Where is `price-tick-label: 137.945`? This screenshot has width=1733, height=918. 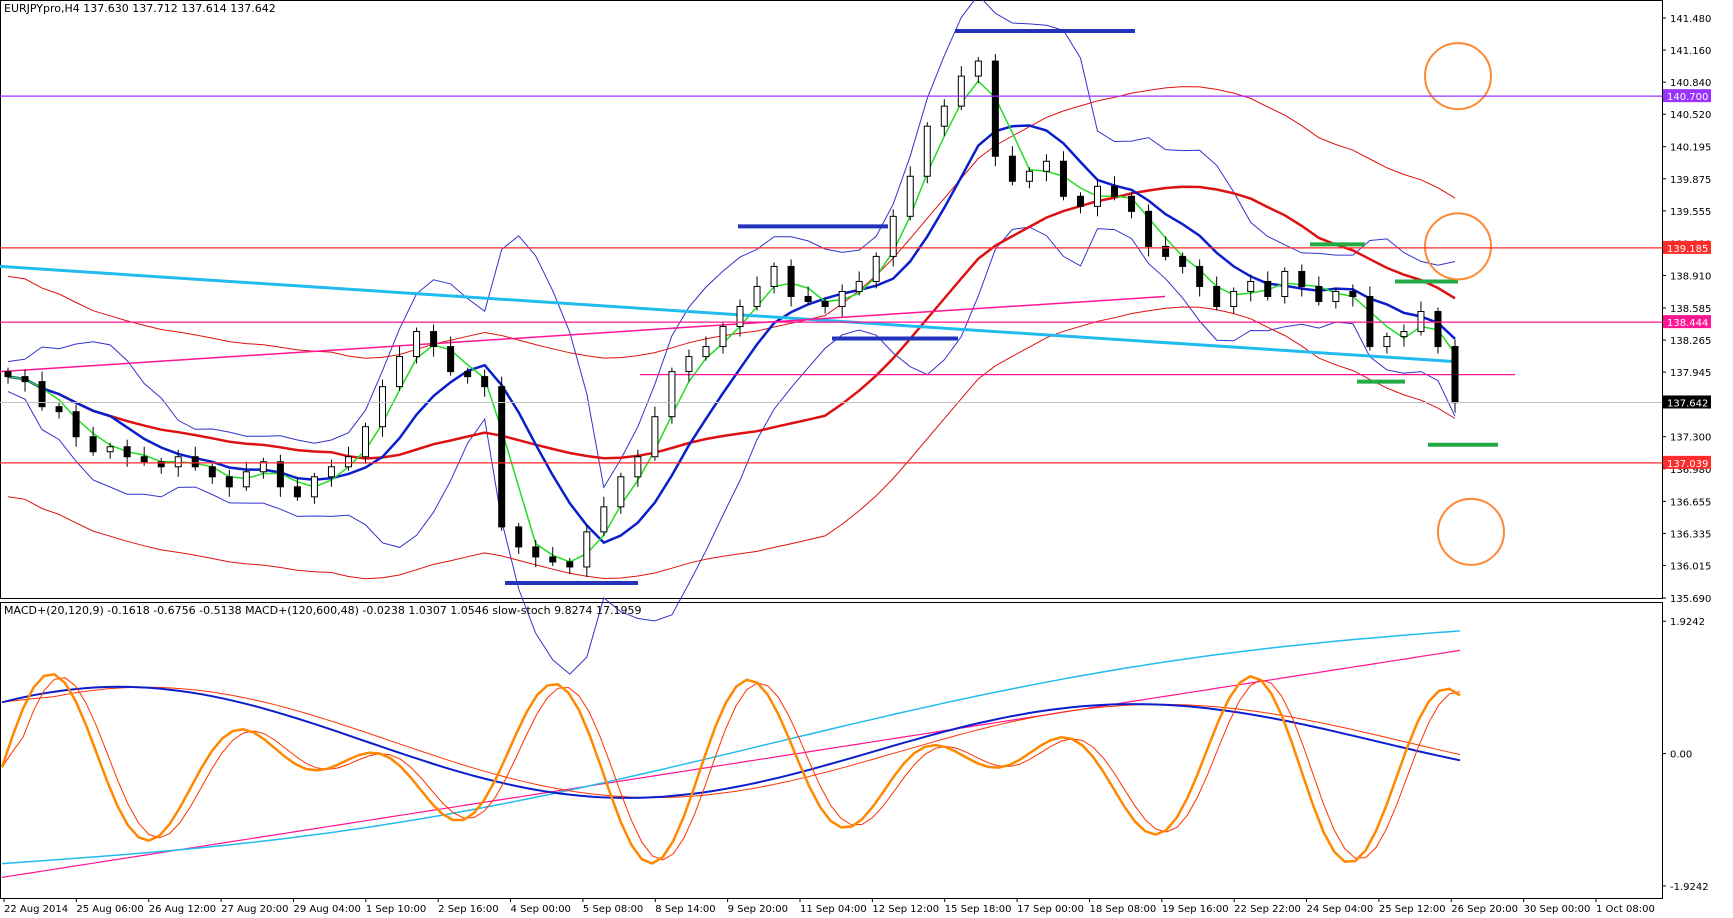 price-tick-label: 137.945 is located at coordinates (1690, 373).